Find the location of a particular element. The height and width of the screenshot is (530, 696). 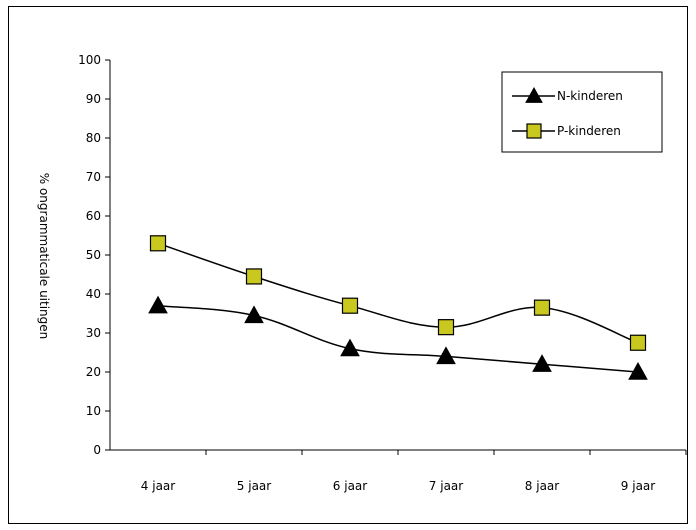

y-tick-label: 0 is located at coordinates (97, 450).